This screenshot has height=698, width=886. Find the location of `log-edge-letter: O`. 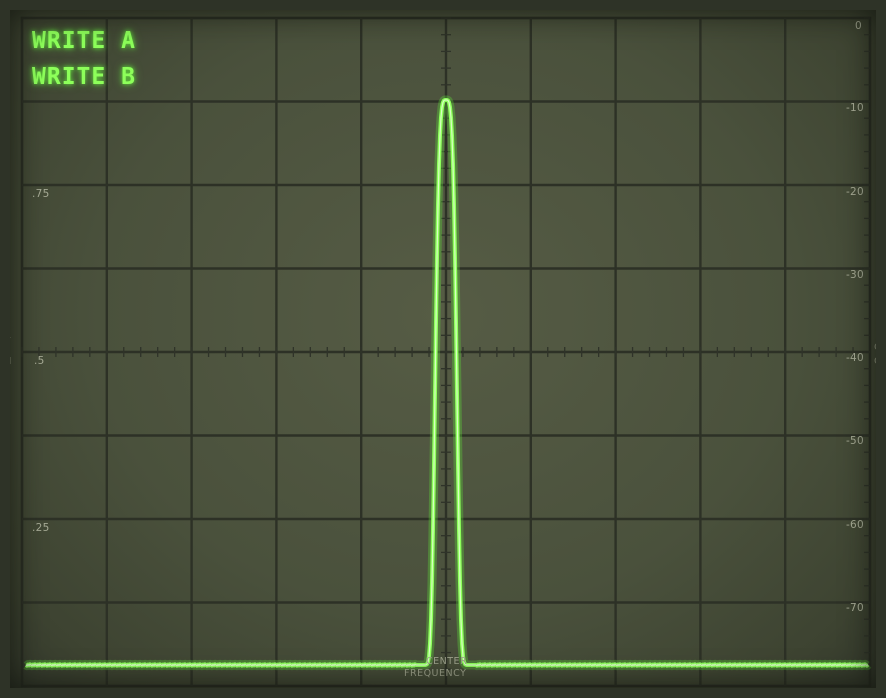

log-edge-letter: O is located at coordinates (878, 347).